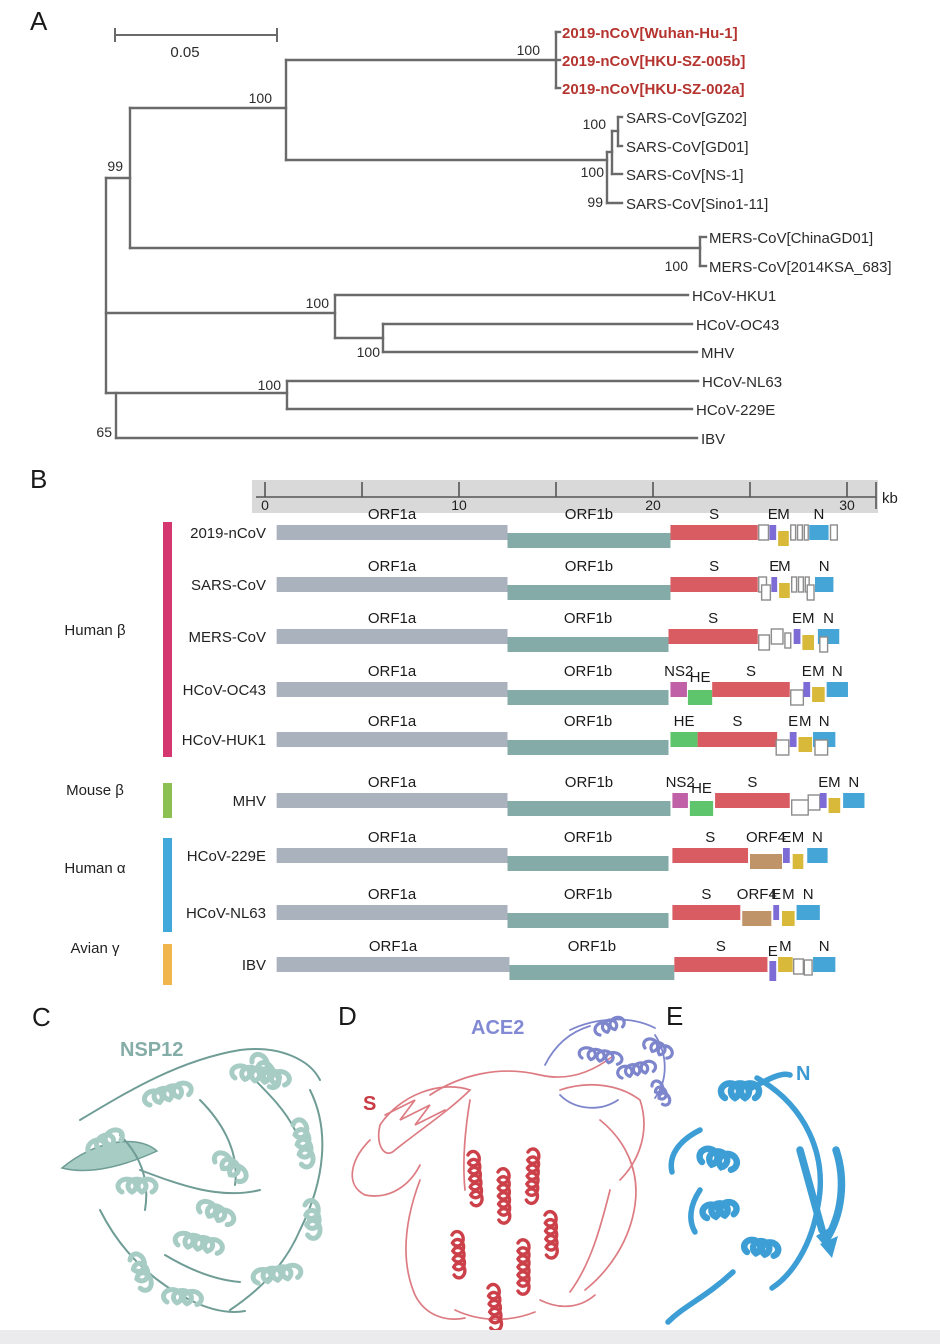 The width and height of the screenshot is (940, 1344). Describe the element at coordinates (791, 238) in the screenshot. I see `tree-tip-label: MERS-CoV[ChinaGD01]` at that location.